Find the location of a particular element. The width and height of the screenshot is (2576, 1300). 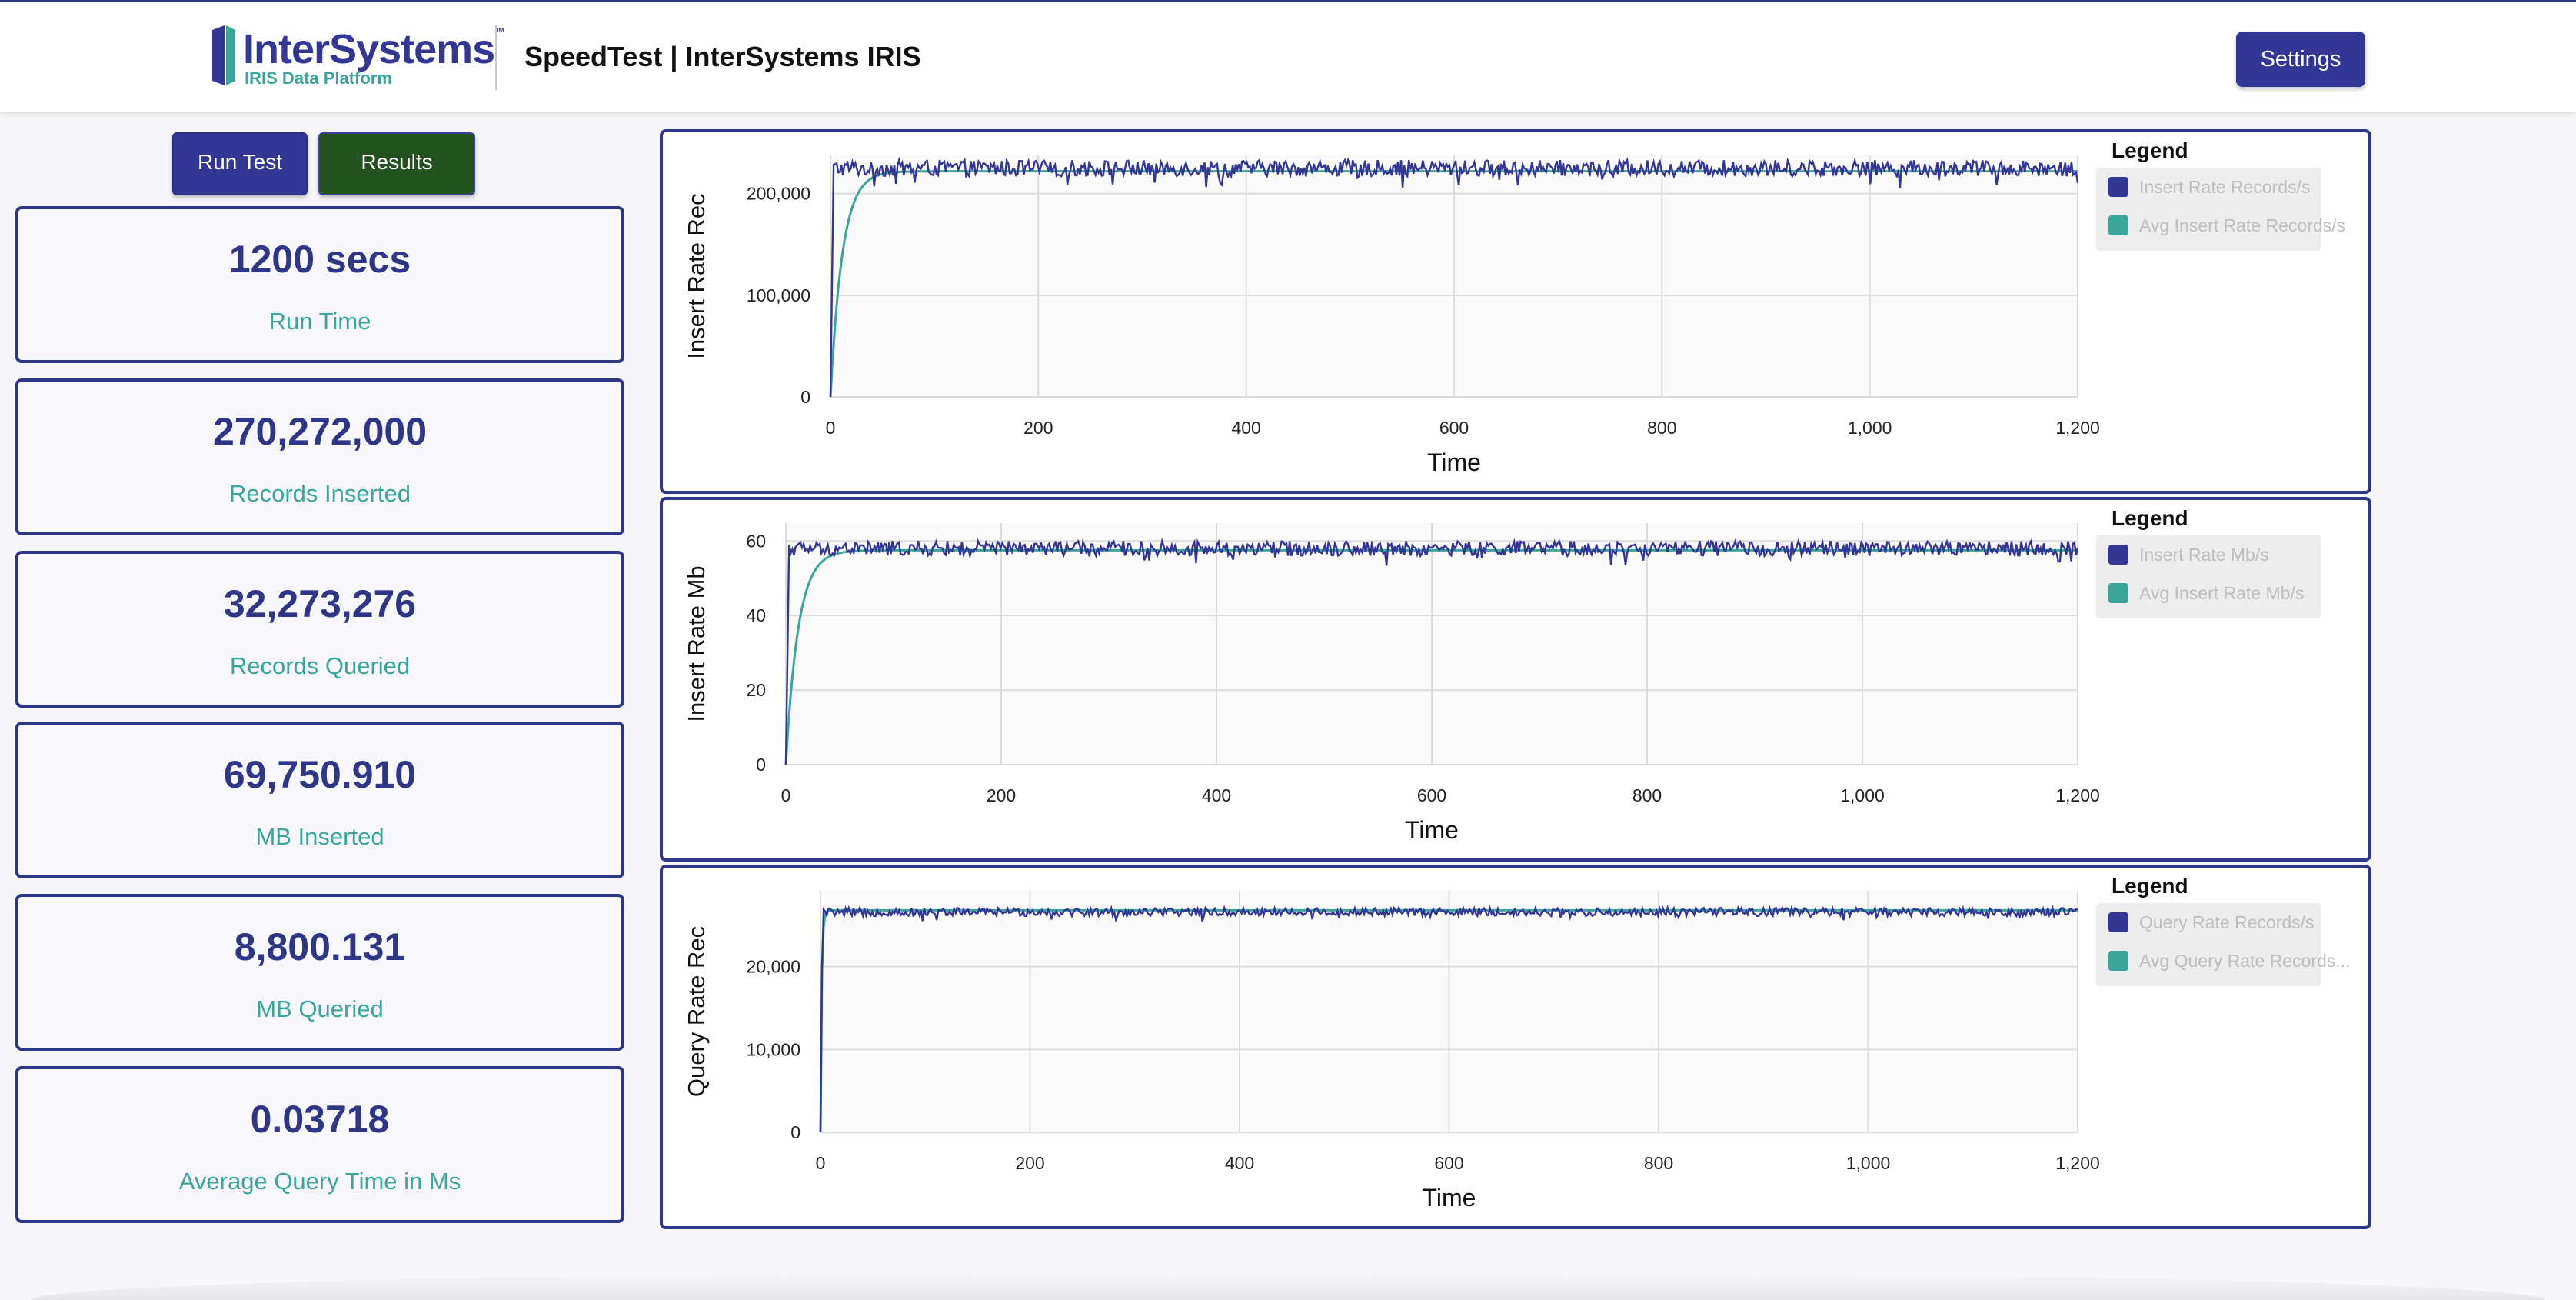

stat-value: 270,272,000 is located at coordinates (320, 432).